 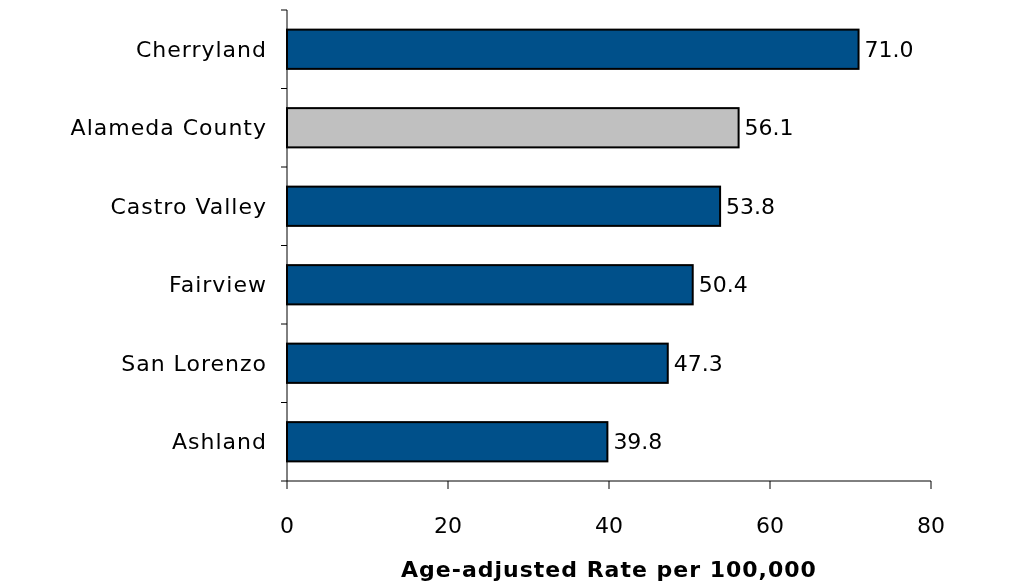 I want to click on y-tick-label: Castro Valley, so click(x=188, y=206).